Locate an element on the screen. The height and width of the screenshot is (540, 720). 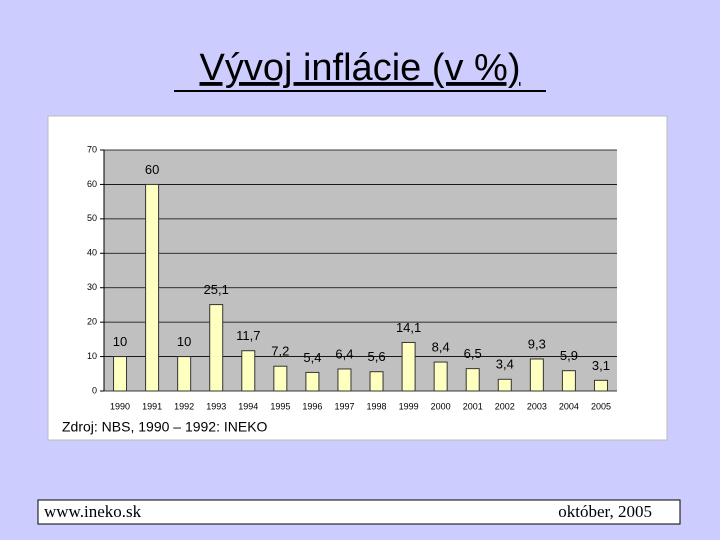
value-label: 25,1 is located at coordinates (216, 289).